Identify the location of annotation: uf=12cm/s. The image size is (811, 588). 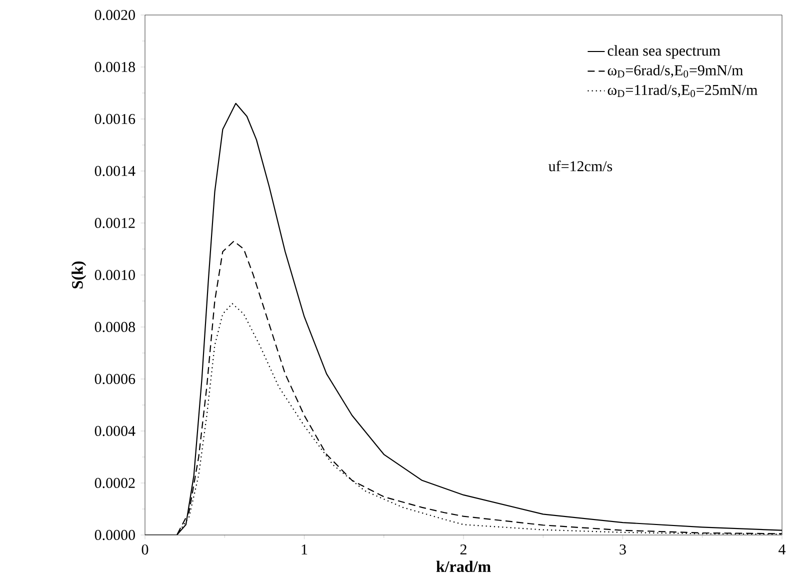
(580, 166).